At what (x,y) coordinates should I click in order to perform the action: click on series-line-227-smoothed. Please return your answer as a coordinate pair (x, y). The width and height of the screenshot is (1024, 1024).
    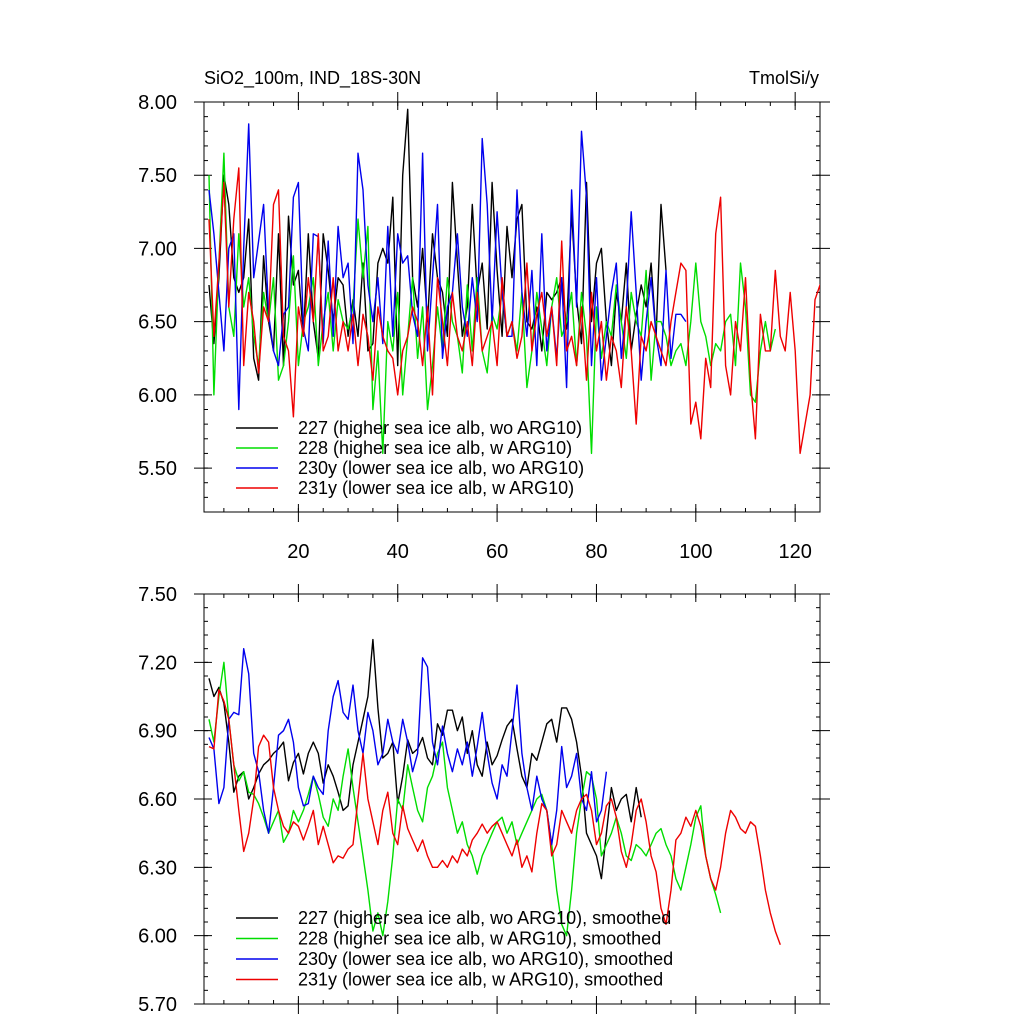
    Looking at the image, I should click on (425, 759).